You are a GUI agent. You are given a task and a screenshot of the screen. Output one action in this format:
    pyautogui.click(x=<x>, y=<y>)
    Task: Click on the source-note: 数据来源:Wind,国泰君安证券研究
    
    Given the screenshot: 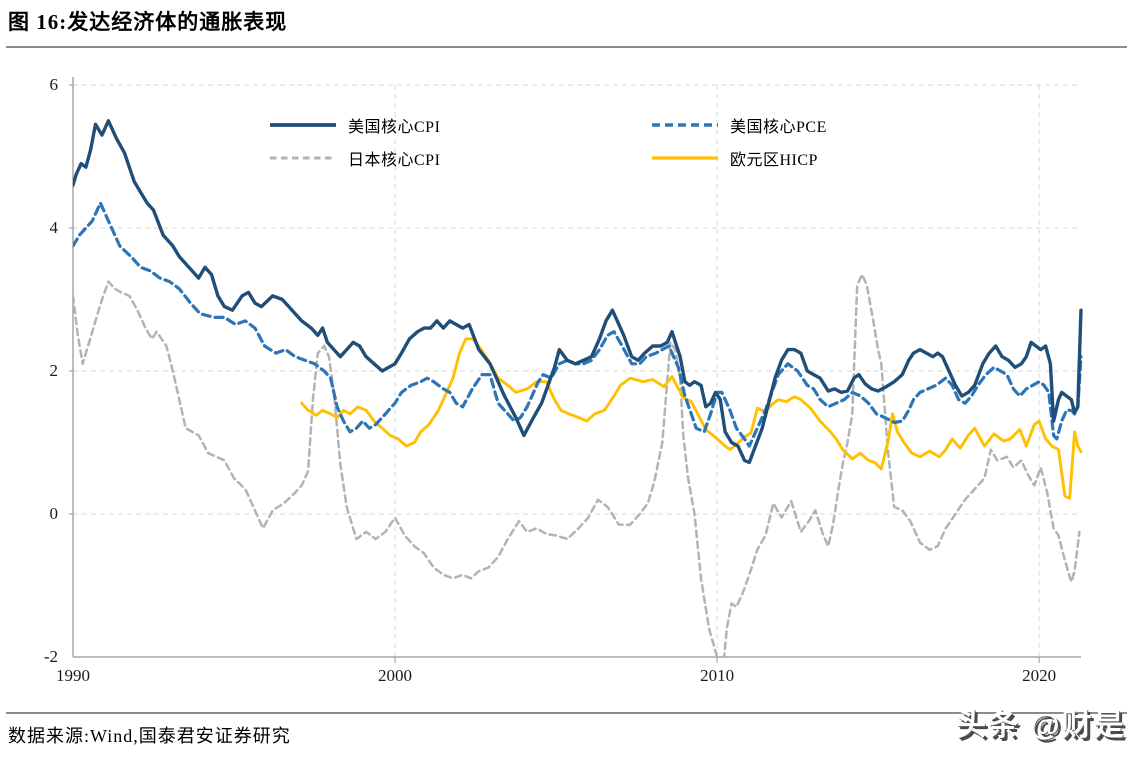 What is the action you would take?
    pyautogui.click(x=149, y=736)
    